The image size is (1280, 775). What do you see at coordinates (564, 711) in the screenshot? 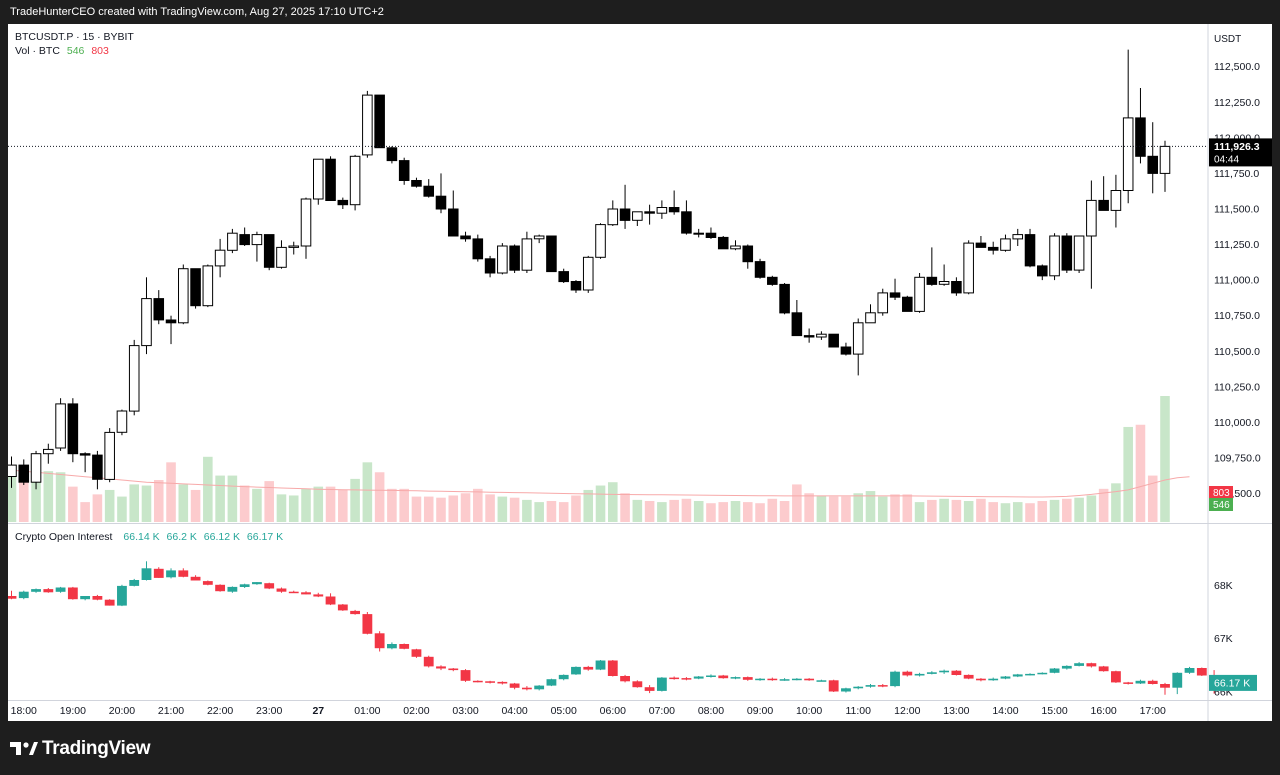
I see `time-axis-tick: 05:00` at bounding box center [564, 711].